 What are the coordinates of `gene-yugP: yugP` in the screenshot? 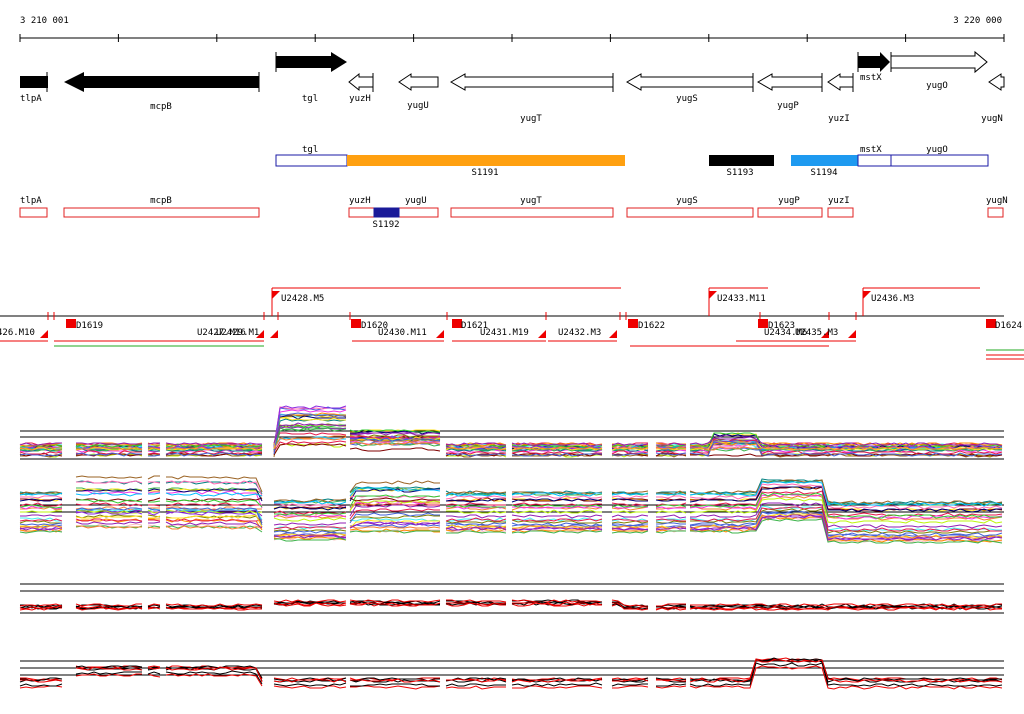 It's located at (789, 92).